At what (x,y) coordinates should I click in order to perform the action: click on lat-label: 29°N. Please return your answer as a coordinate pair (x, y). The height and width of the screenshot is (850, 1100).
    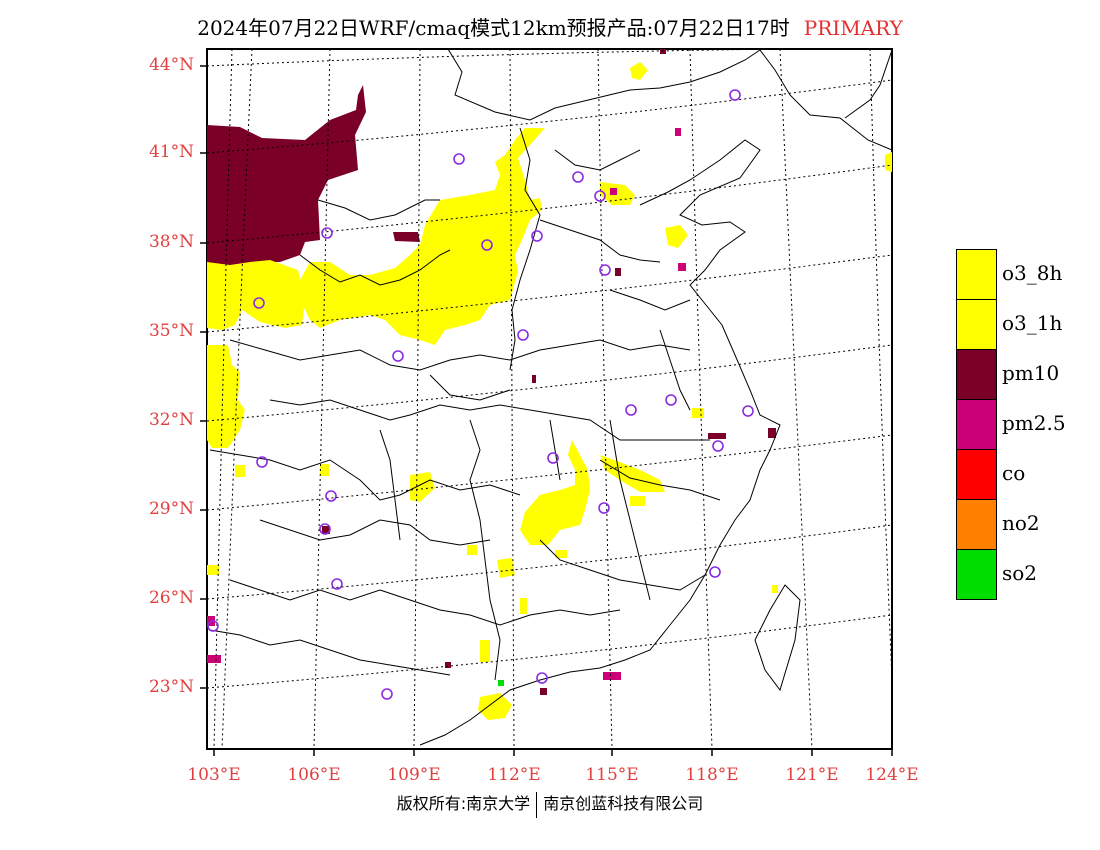
    Looking at the image, I should click on (171, 509).